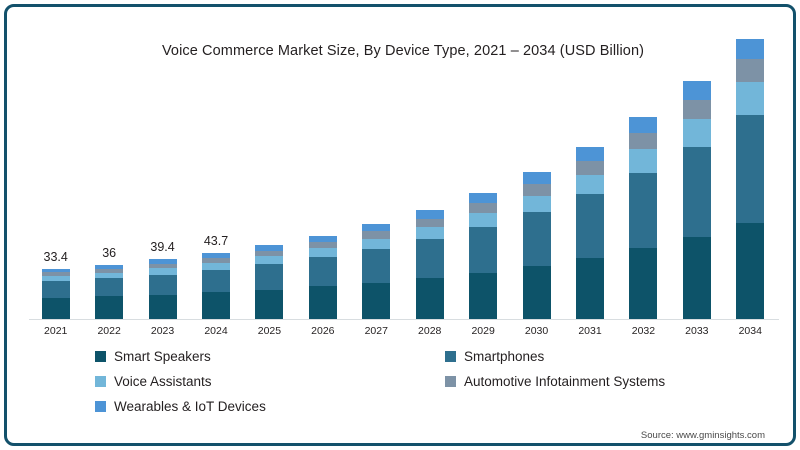 This screenshot has width=800, height=450. I want to click on x-axis-tick-label: 2023, so click(162, 331).